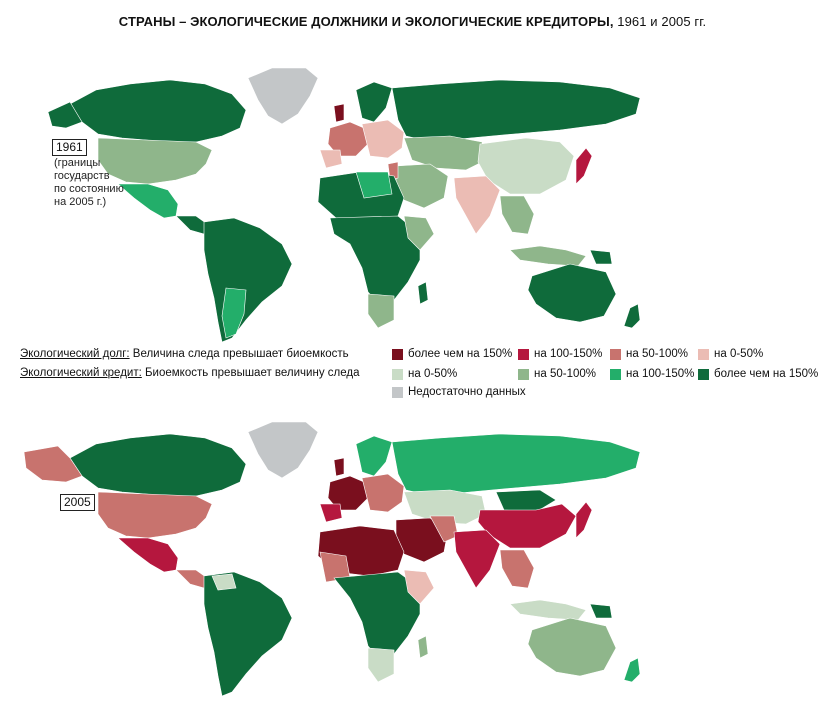 This screenshot has width=825, height=712. What do you see at coordinates (467, 392) in the screenshot?
I see `legend-item-label: Недостаточно данных` at bounding box center [467, 392].